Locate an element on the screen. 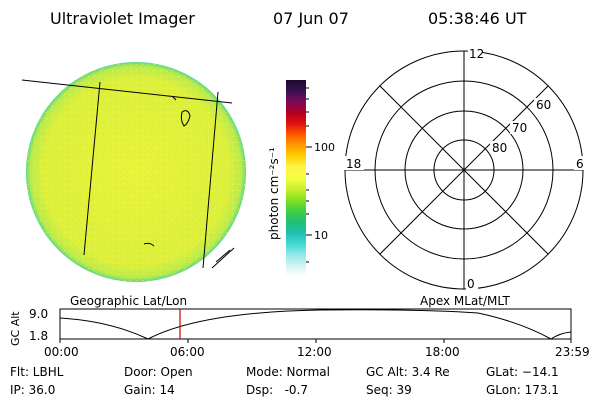 The image size is (600, 400). longitude-line-west is located at coordinates (92, 168).